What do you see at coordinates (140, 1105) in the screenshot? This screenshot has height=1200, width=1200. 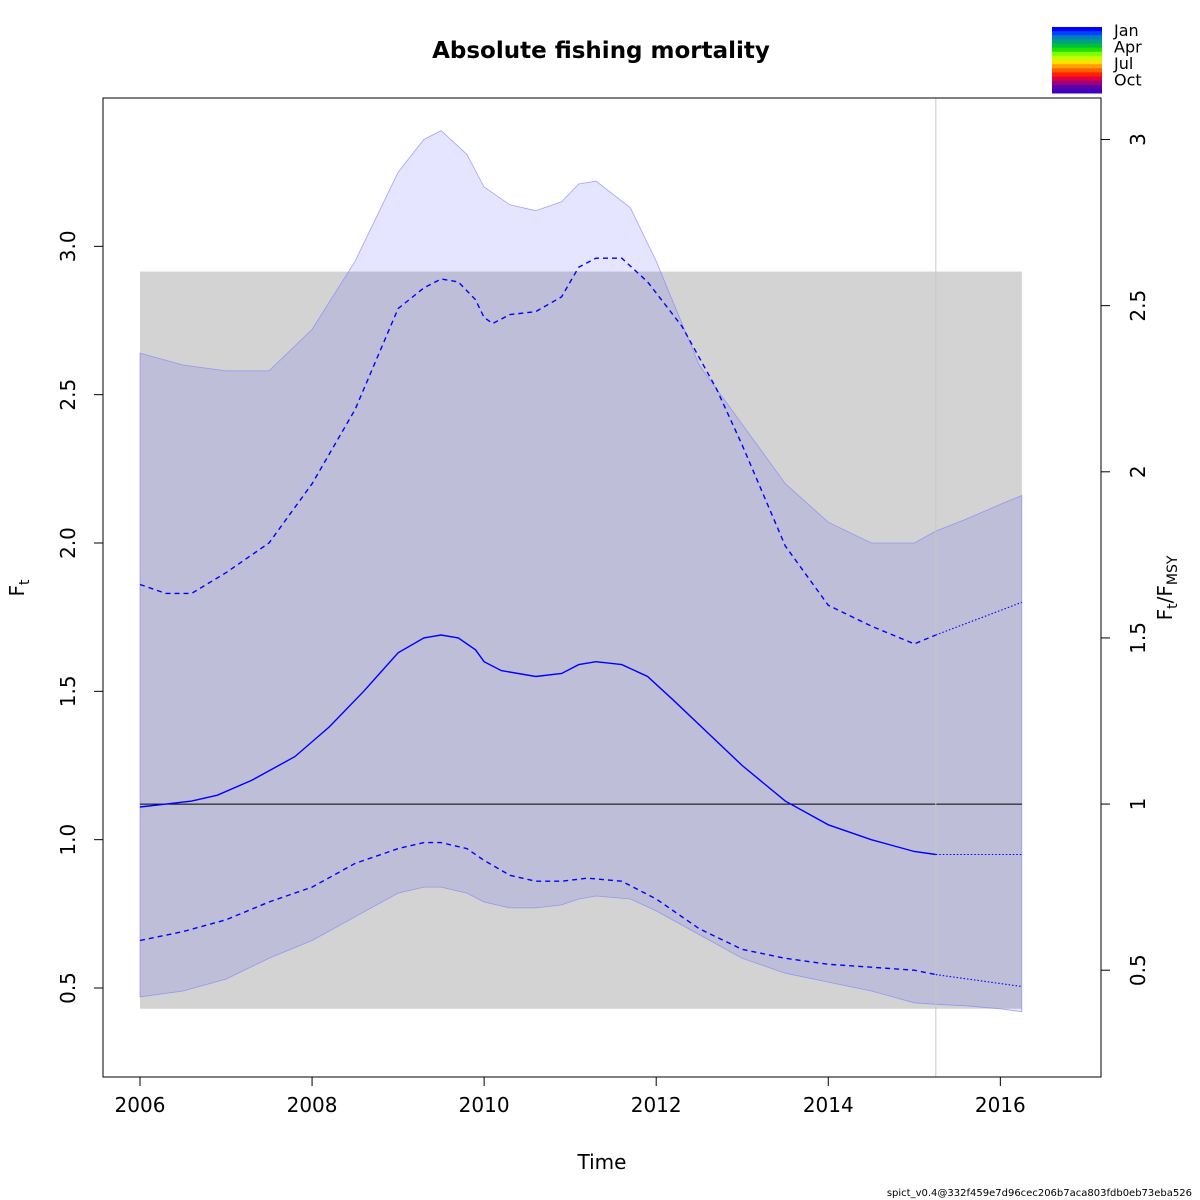 I see `x-tick-label-2006: 2006` at bounding box center [140, 1105].